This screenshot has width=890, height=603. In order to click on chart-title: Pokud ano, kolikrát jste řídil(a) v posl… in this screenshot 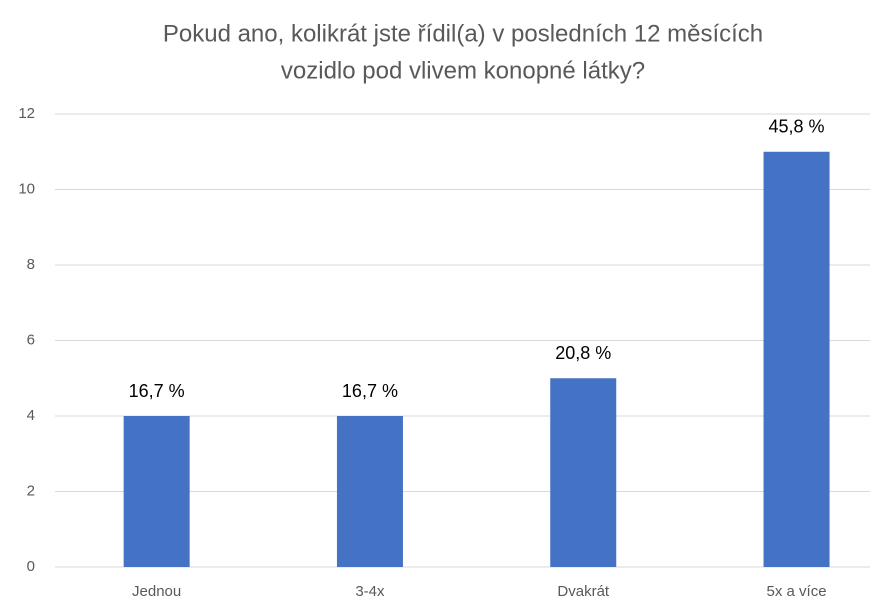, I will do `click(463, 33)`.